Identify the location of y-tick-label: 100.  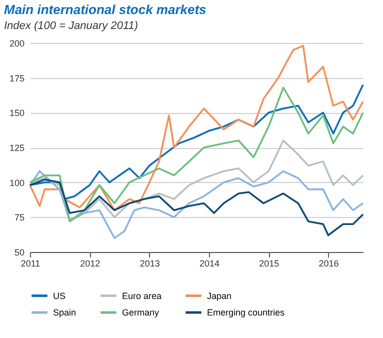
(16, 183).